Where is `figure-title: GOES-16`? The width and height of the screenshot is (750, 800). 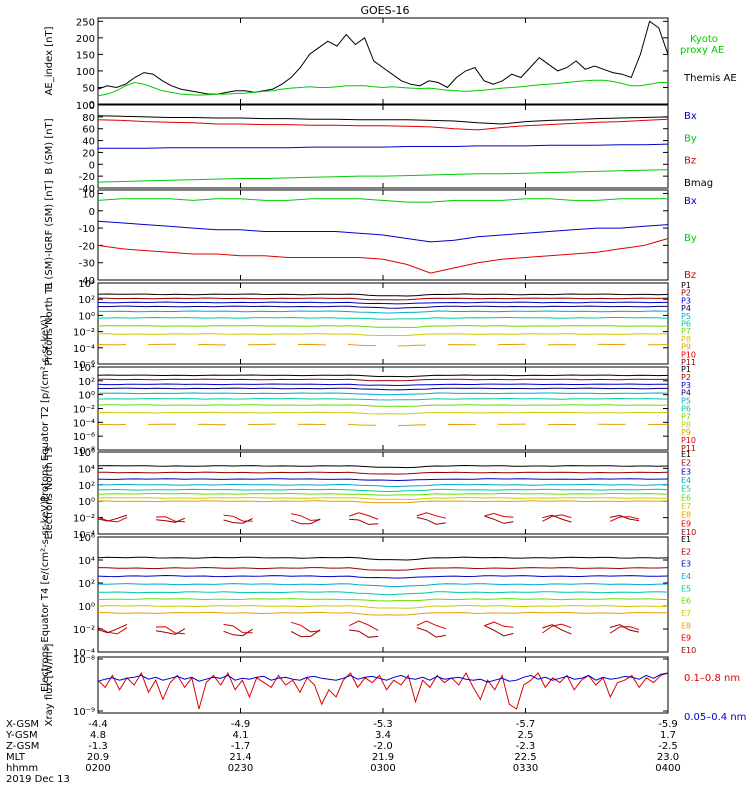
figure-title: GOES-16 is located at coordinates (384, 10).